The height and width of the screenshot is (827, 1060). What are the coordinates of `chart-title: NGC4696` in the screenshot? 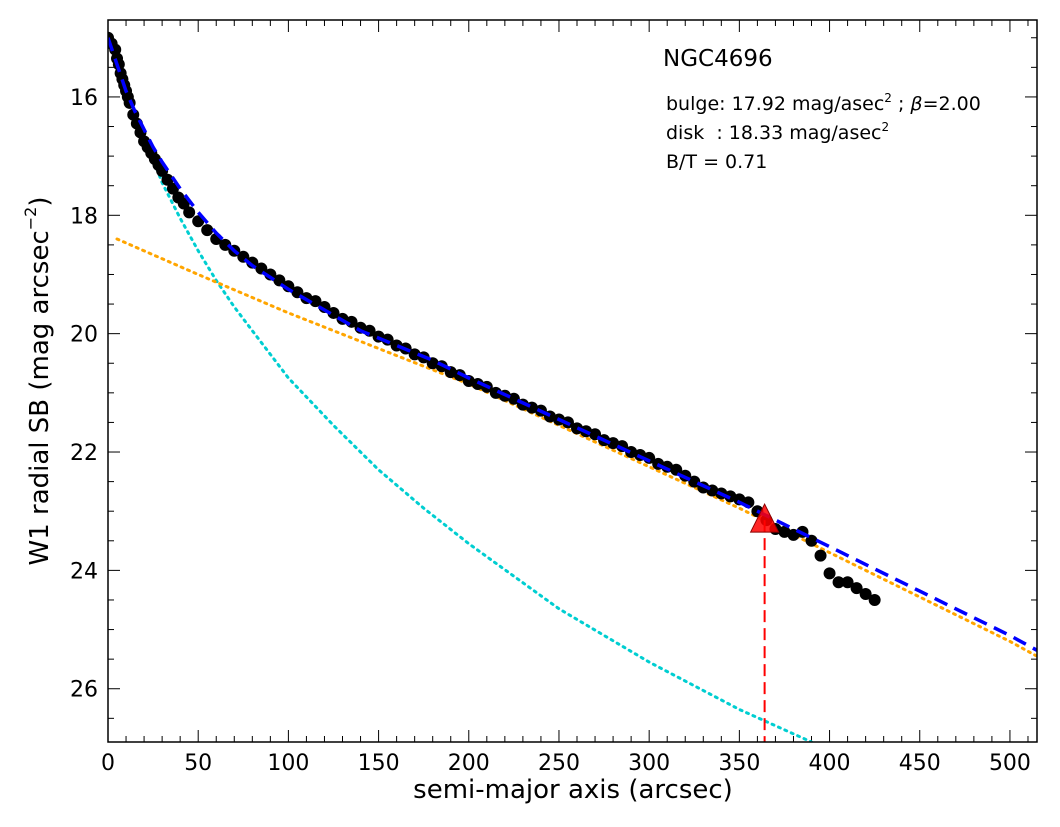 It's located at (718, 59).